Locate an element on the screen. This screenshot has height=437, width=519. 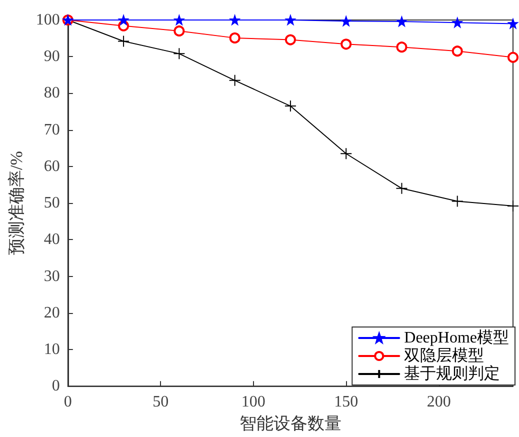
legend-label: 基于规则判定 is located at coordinates (452, 373).